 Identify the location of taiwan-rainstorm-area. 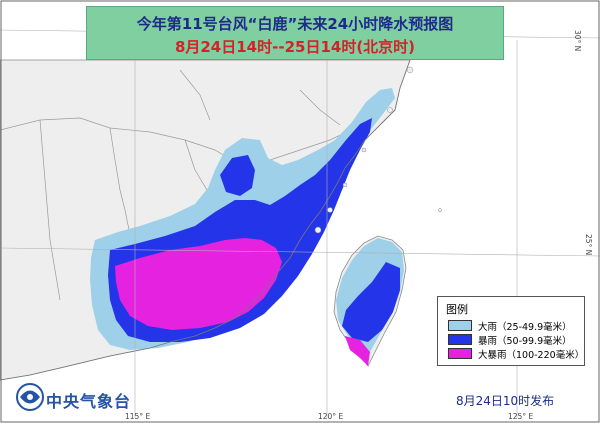
(371, 302).